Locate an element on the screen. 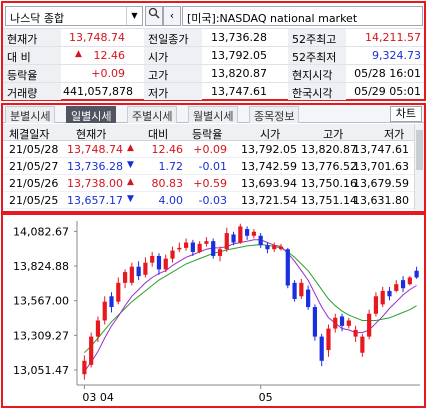 The image size is (428, 410). y-tick-label: 13,309.27 is located at coordinates (41, 335).